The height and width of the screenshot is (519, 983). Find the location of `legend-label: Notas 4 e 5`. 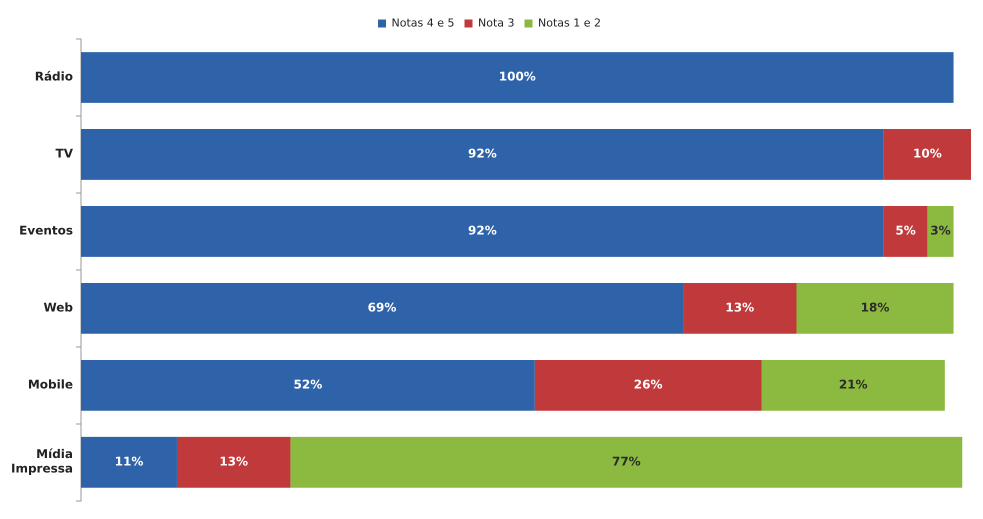

legend-label: Notas 4 e 5 is located at coordinates (423, 23).